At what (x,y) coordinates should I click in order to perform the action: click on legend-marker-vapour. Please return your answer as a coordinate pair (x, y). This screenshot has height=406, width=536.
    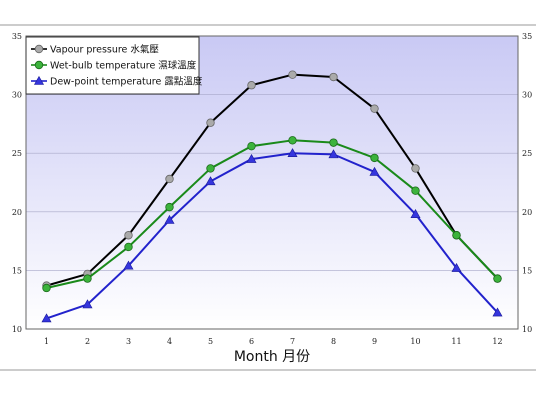
    Looking at the image, I should click on (39, 49).